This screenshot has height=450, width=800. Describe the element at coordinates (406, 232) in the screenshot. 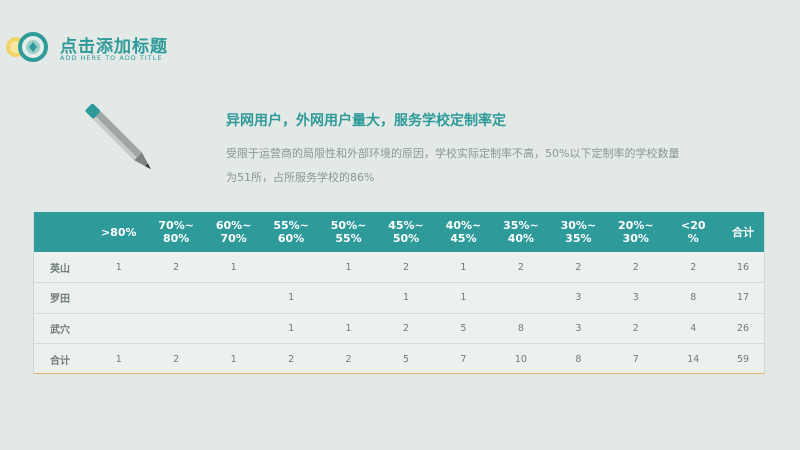

I see `table-header-cell: 45%~ 50%` at that location.